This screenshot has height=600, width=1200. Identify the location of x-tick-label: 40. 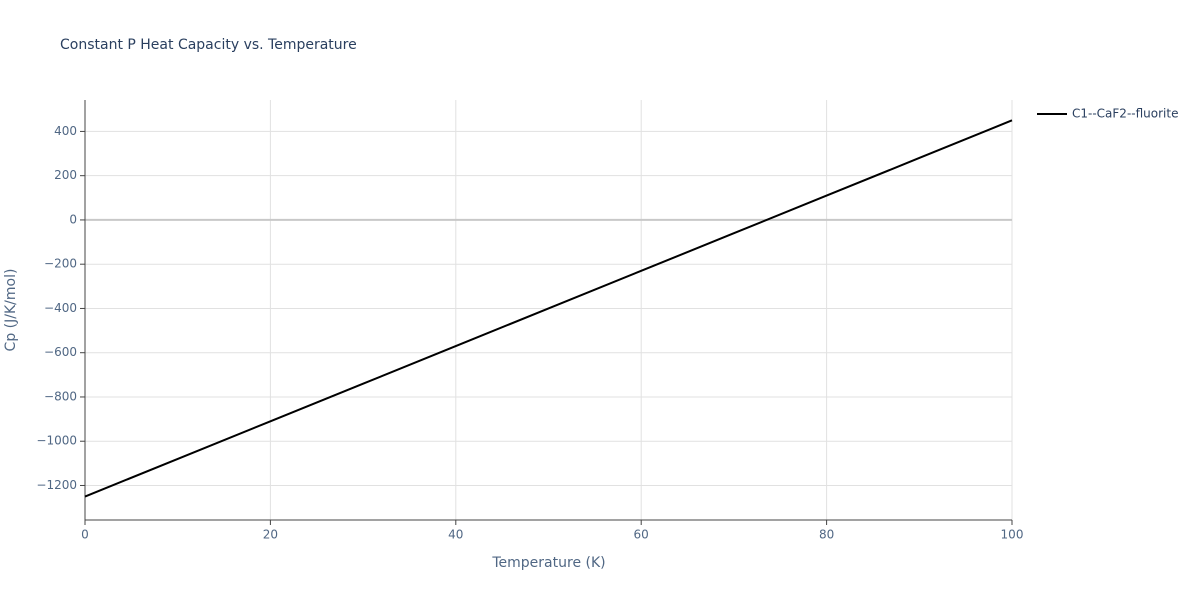
(455, 535).